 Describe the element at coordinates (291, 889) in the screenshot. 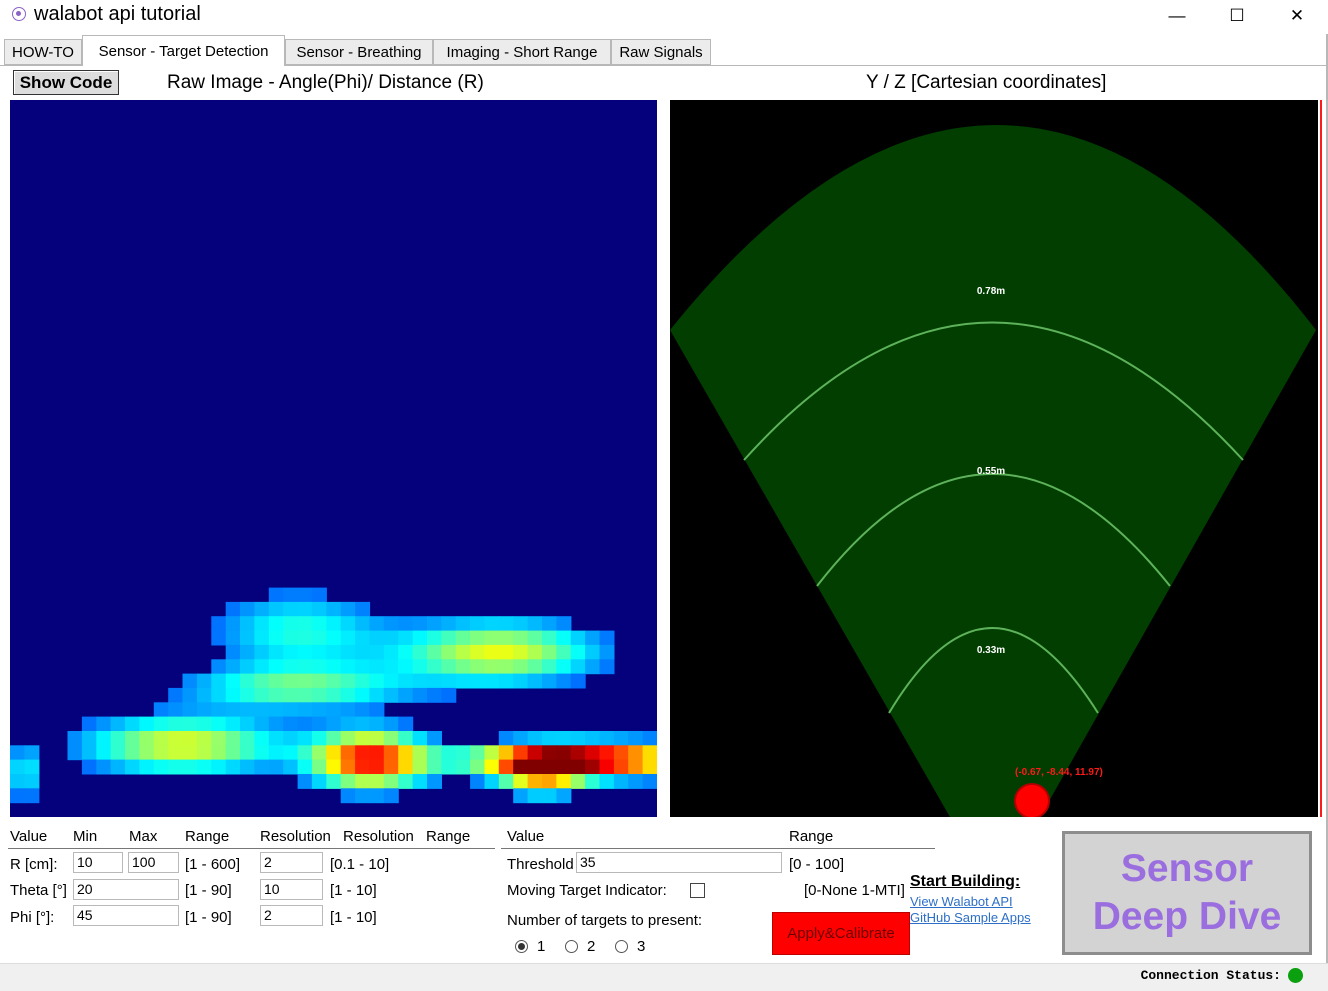

I see `theta-resolution-input: 10` at that location.